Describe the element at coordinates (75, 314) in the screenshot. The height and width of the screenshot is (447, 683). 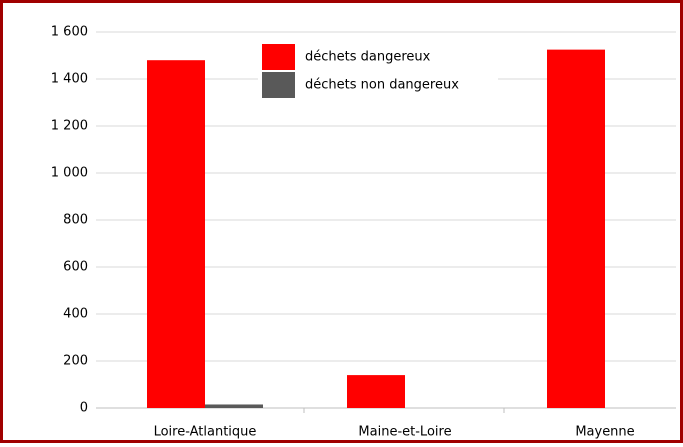
I see `y-tick-label: 400` at that location.